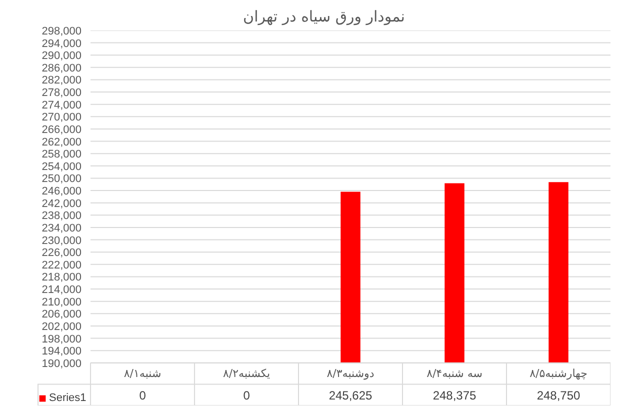 The height and width of the screenshot is (409, 624). What do you see at coordinates (62, 352) in the screenshot?
I see `y-tick-label: 194,000` at bounding box center [62, 352].